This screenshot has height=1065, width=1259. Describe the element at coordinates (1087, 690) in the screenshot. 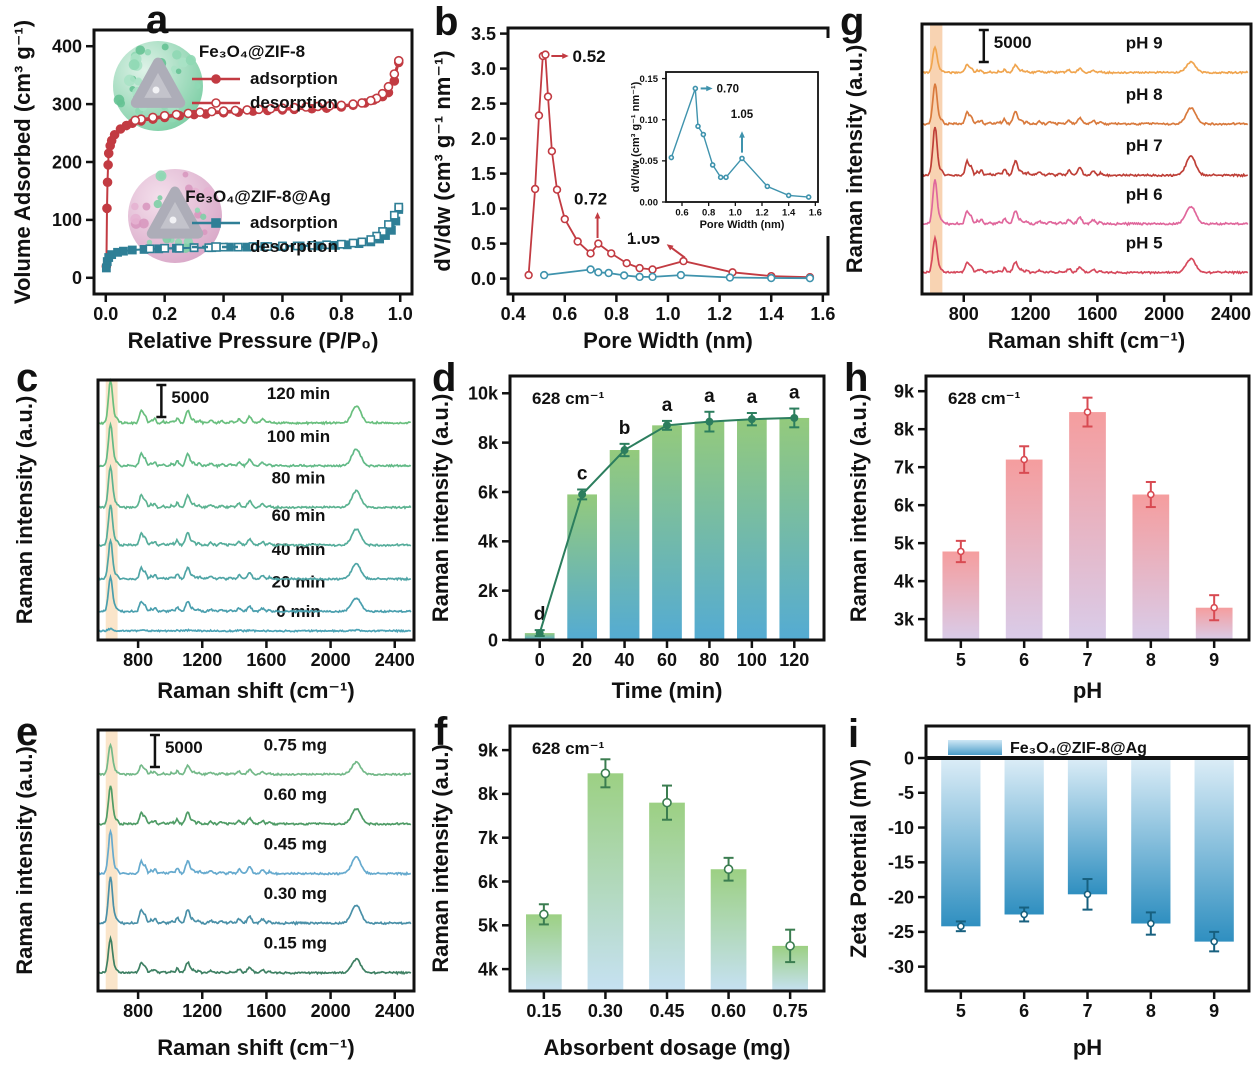

I see `svg-text: pH` at that location.